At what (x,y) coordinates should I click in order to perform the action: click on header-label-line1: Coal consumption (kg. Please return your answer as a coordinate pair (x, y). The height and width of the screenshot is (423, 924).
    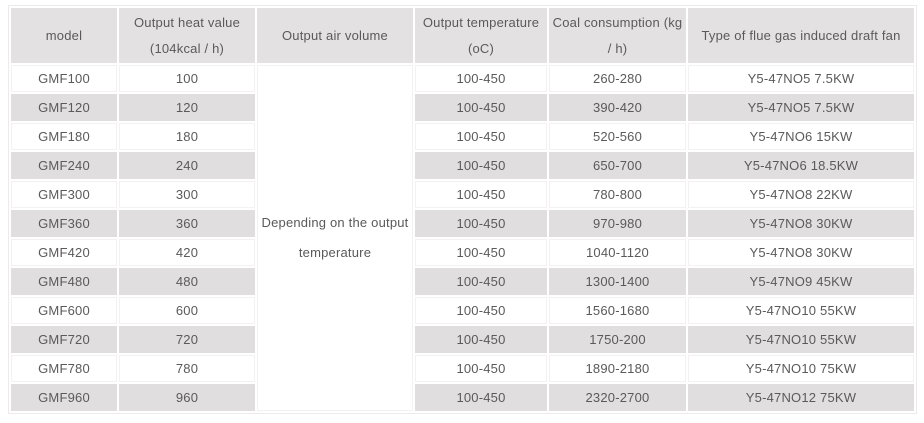
    Looking at the image, I should click on (617, 22).